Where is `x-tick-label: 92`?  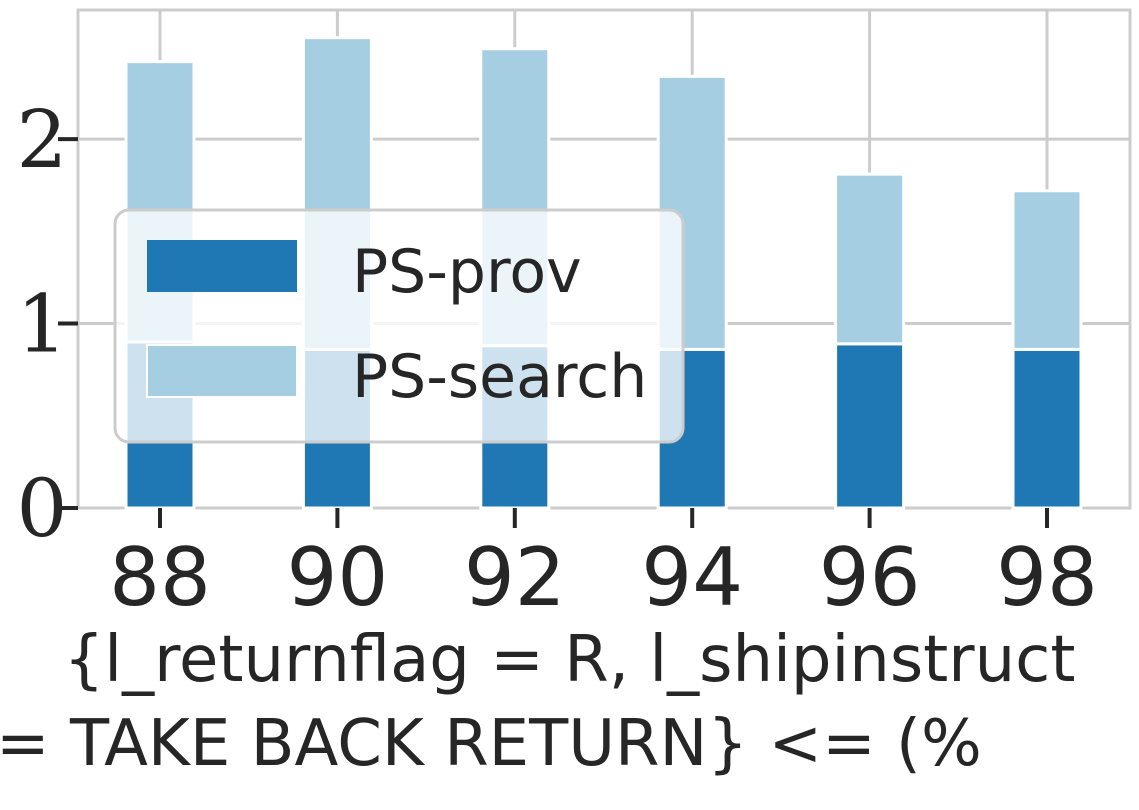
x-tick-label: 92 is located at coordinates (515, 577).